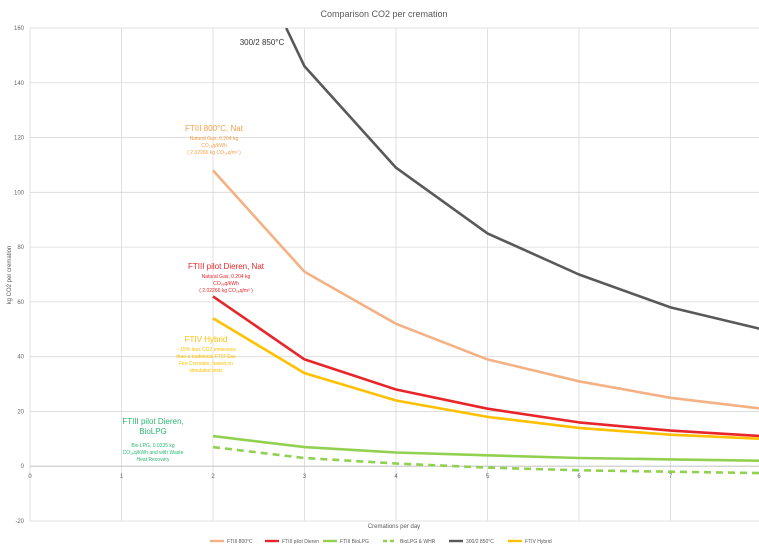  What do you see at coordinates (485, 448) in the screenshot?
I see `series-line-ftiii-biolpg` at bounding box center [485, 448].